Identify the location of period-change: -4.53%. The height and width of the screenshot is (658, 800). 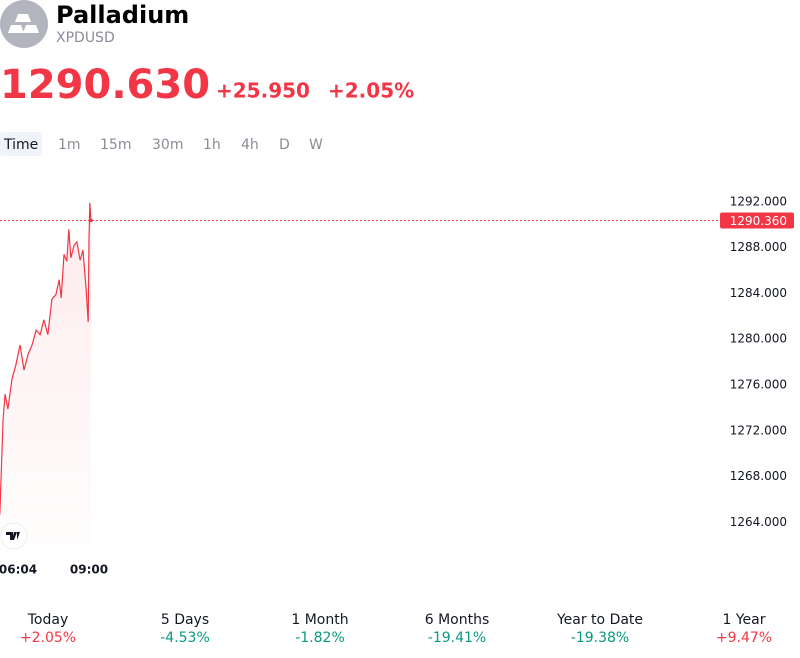
(185, 638).